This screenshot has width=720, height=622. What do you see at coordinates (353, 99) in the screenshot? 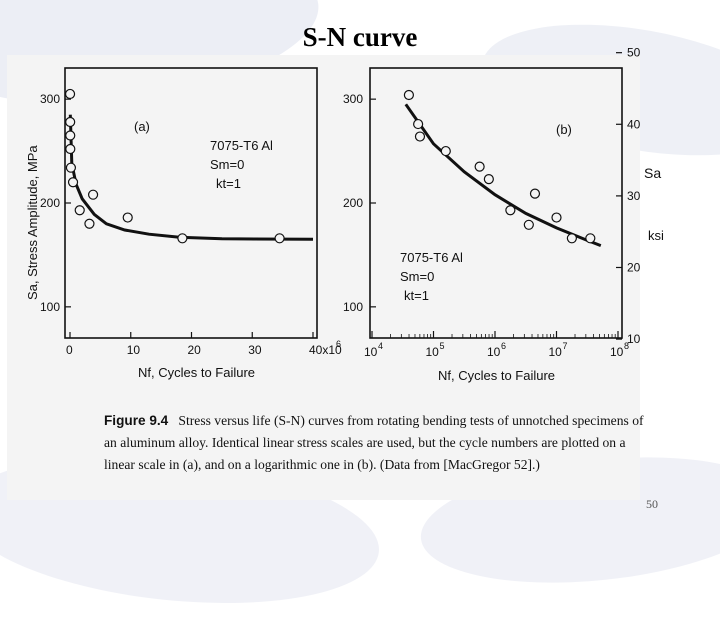
I see `panel-b-y-tick-label: 300` at bounding box center [353, 99].